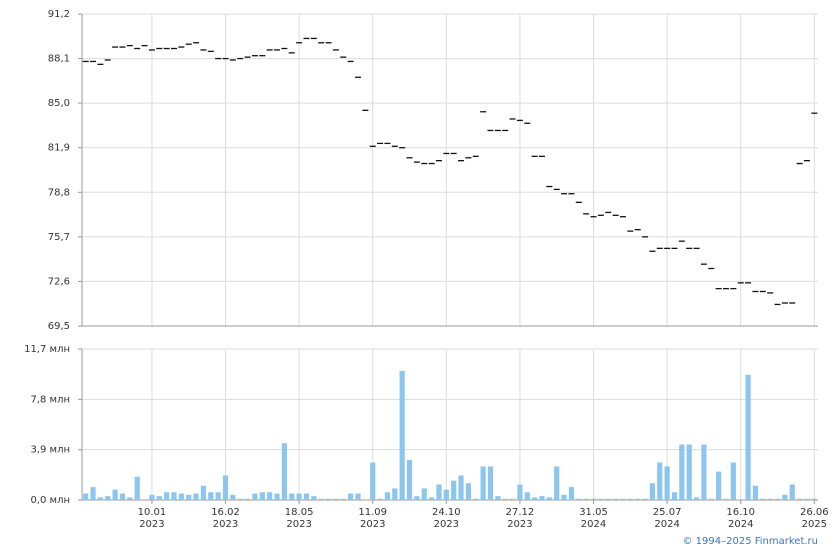  Describe the element at coordinates (59, 14) in the screenshot. I see `y-tick-label: 91,2` at that location.